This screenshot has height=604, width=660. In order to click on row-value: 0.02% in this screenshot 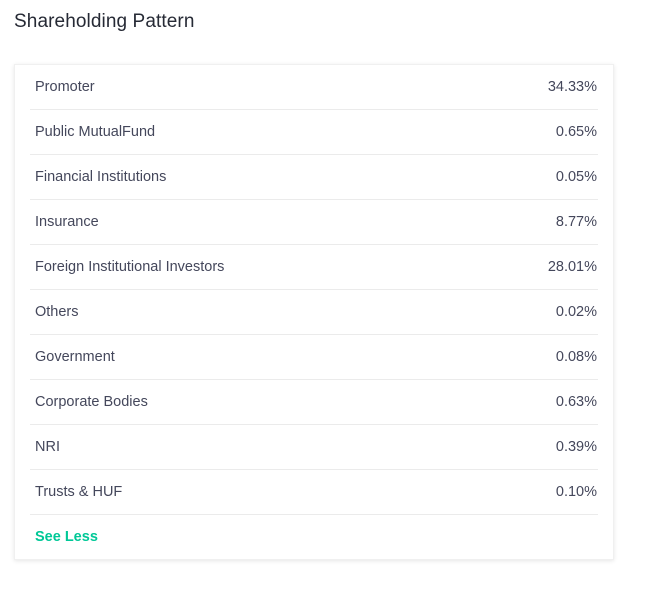, I will do `click(576, 312)`.